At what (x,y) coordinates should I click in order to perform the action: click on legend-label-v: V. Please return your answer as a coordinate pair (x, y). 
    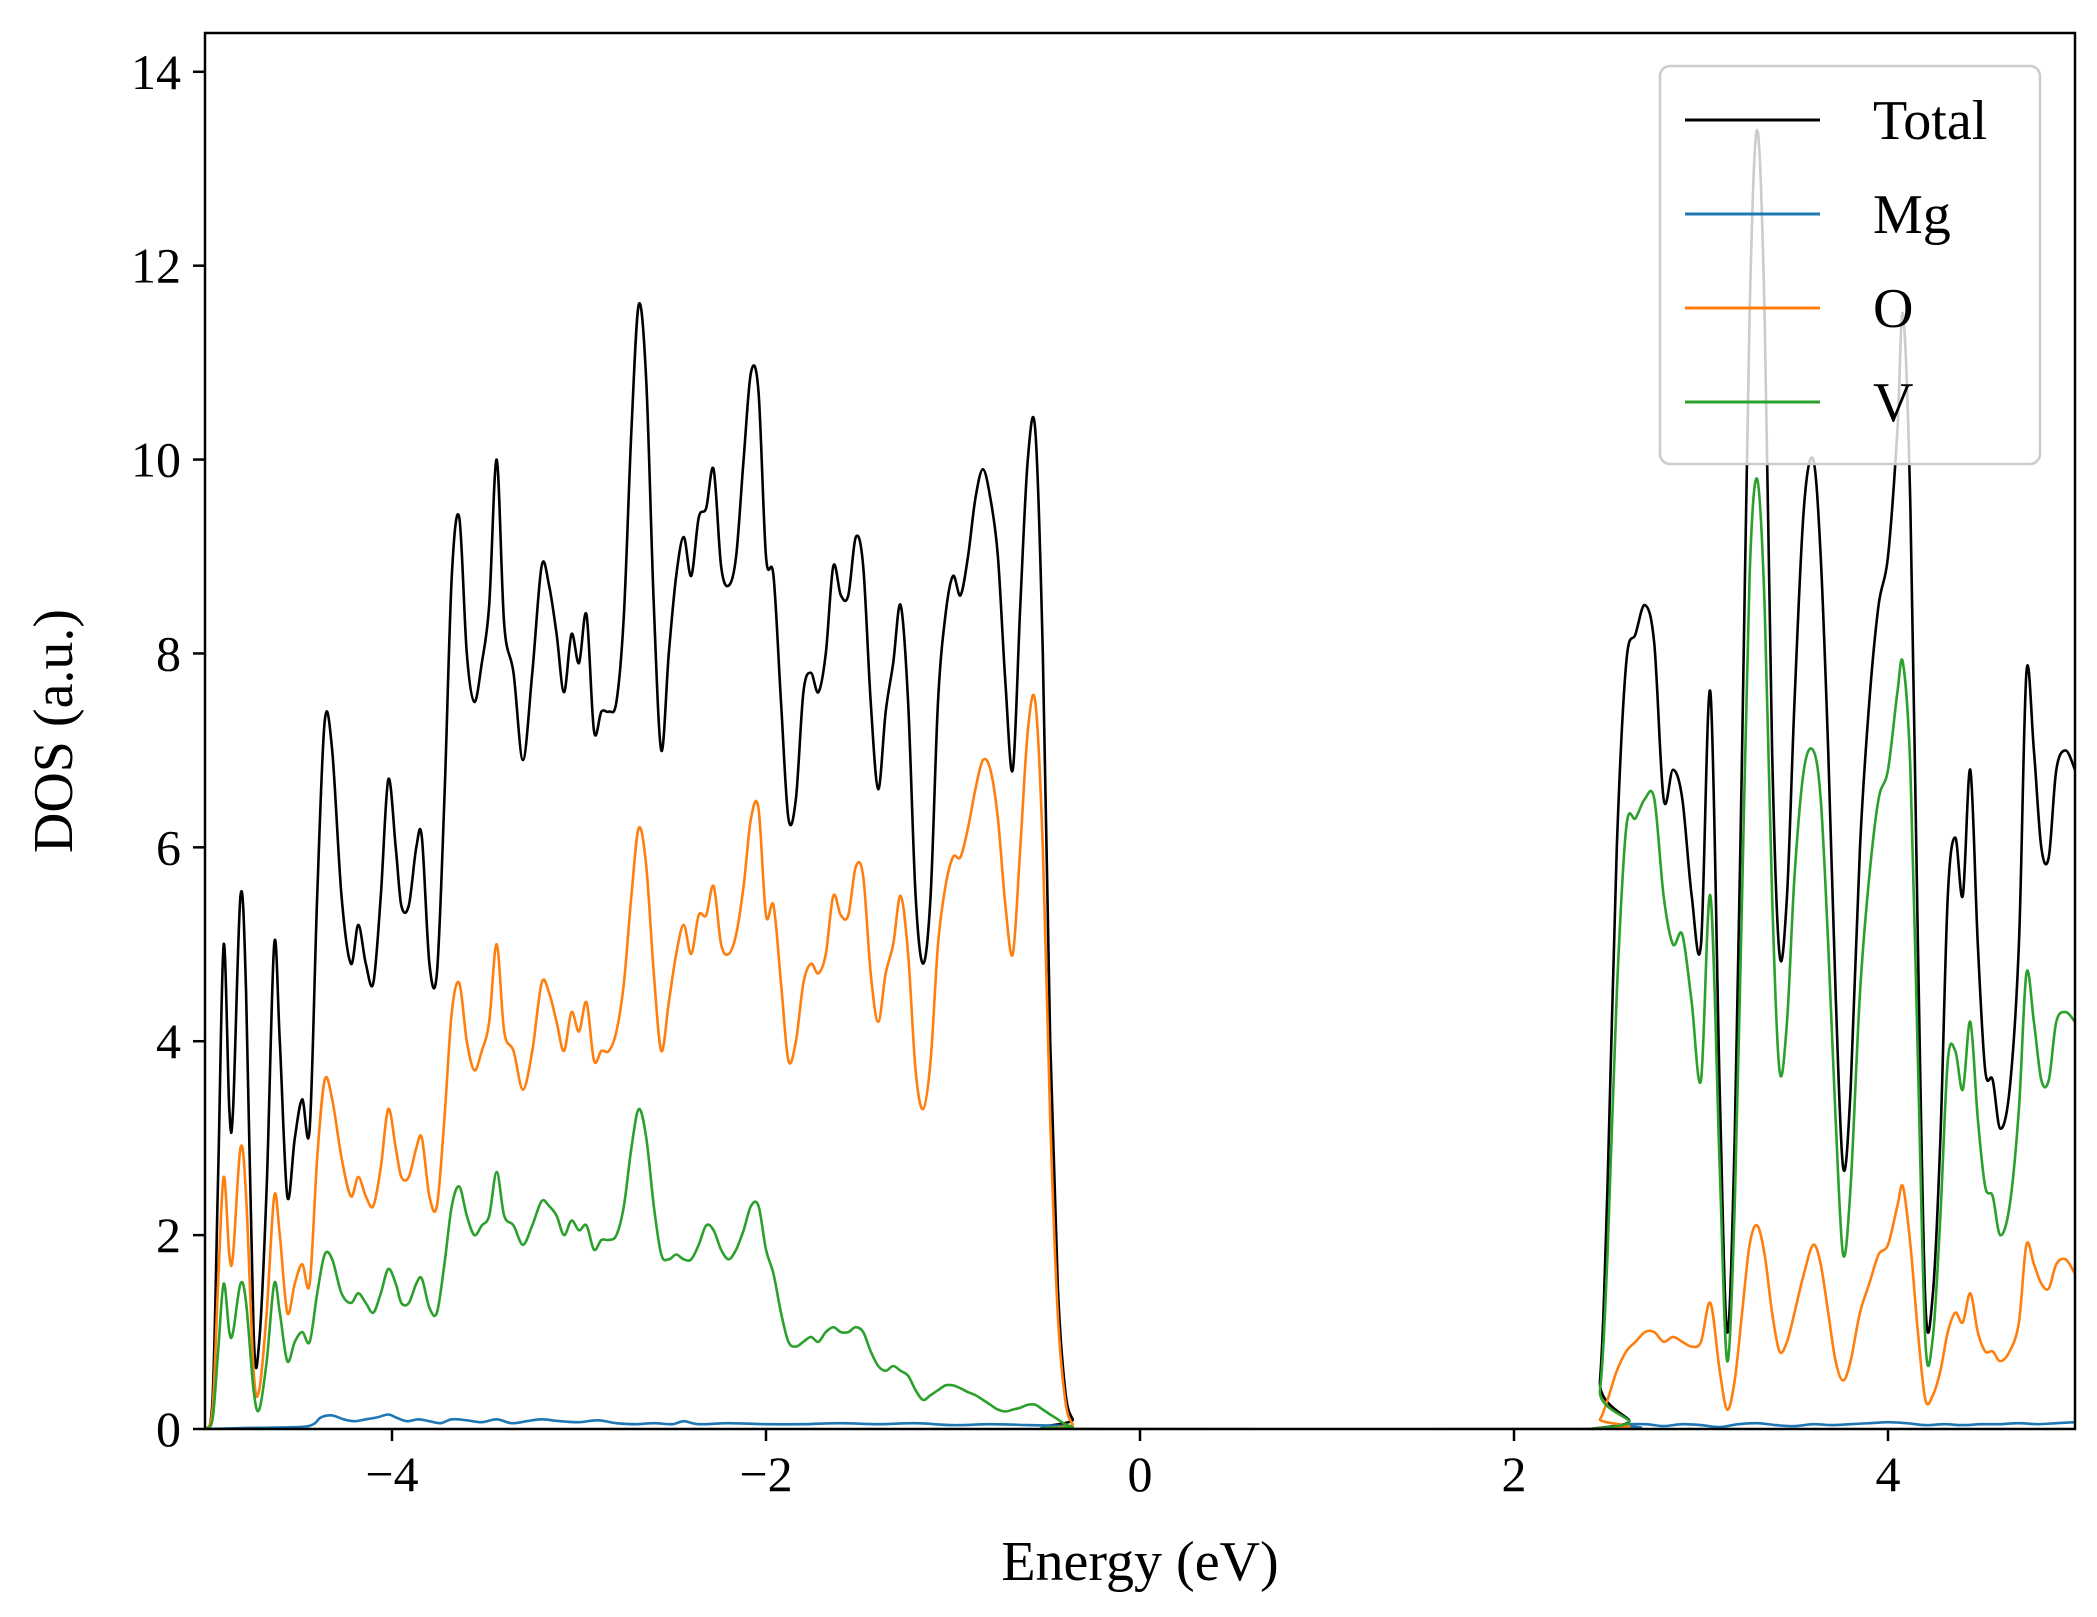
    Looking at the image, I should click on (1893, 403).